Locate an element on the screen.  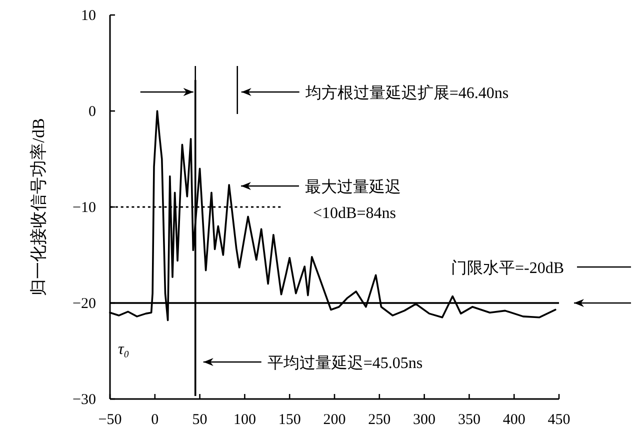
y-tick-label: −30 is located at coordinates (84, 400).